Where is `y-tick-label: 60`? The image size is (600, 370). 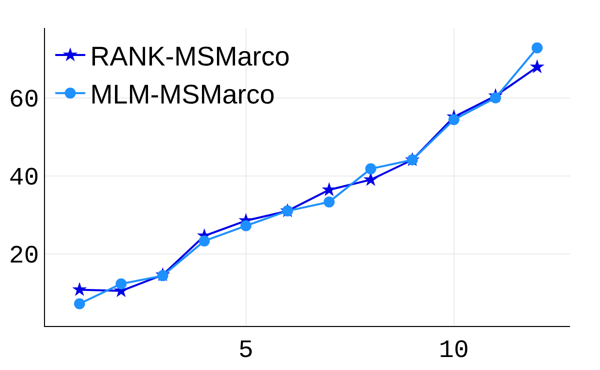 y-tick-label: 60 is located at coordinates (23, 100).